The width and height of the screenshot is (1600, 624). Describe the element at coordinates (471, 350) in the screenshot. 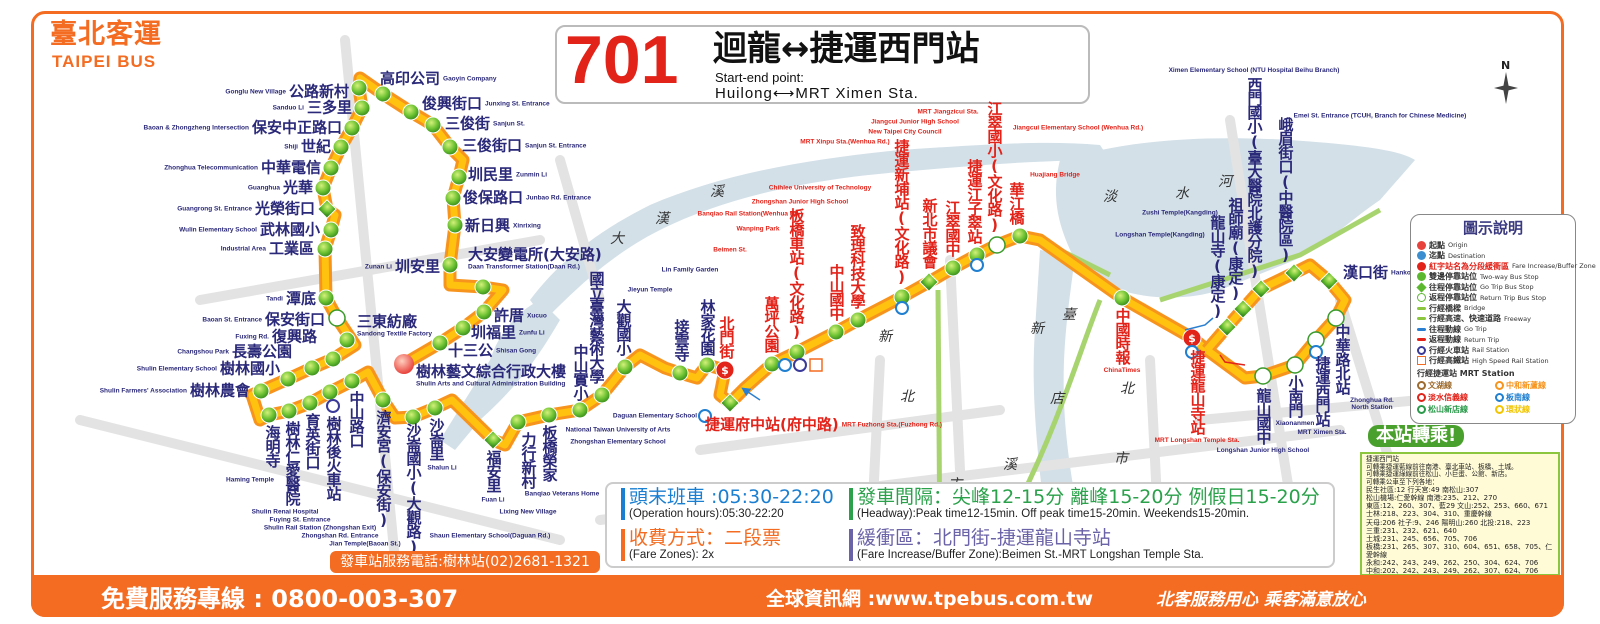

I see `stop-name: 十三公` at that location.